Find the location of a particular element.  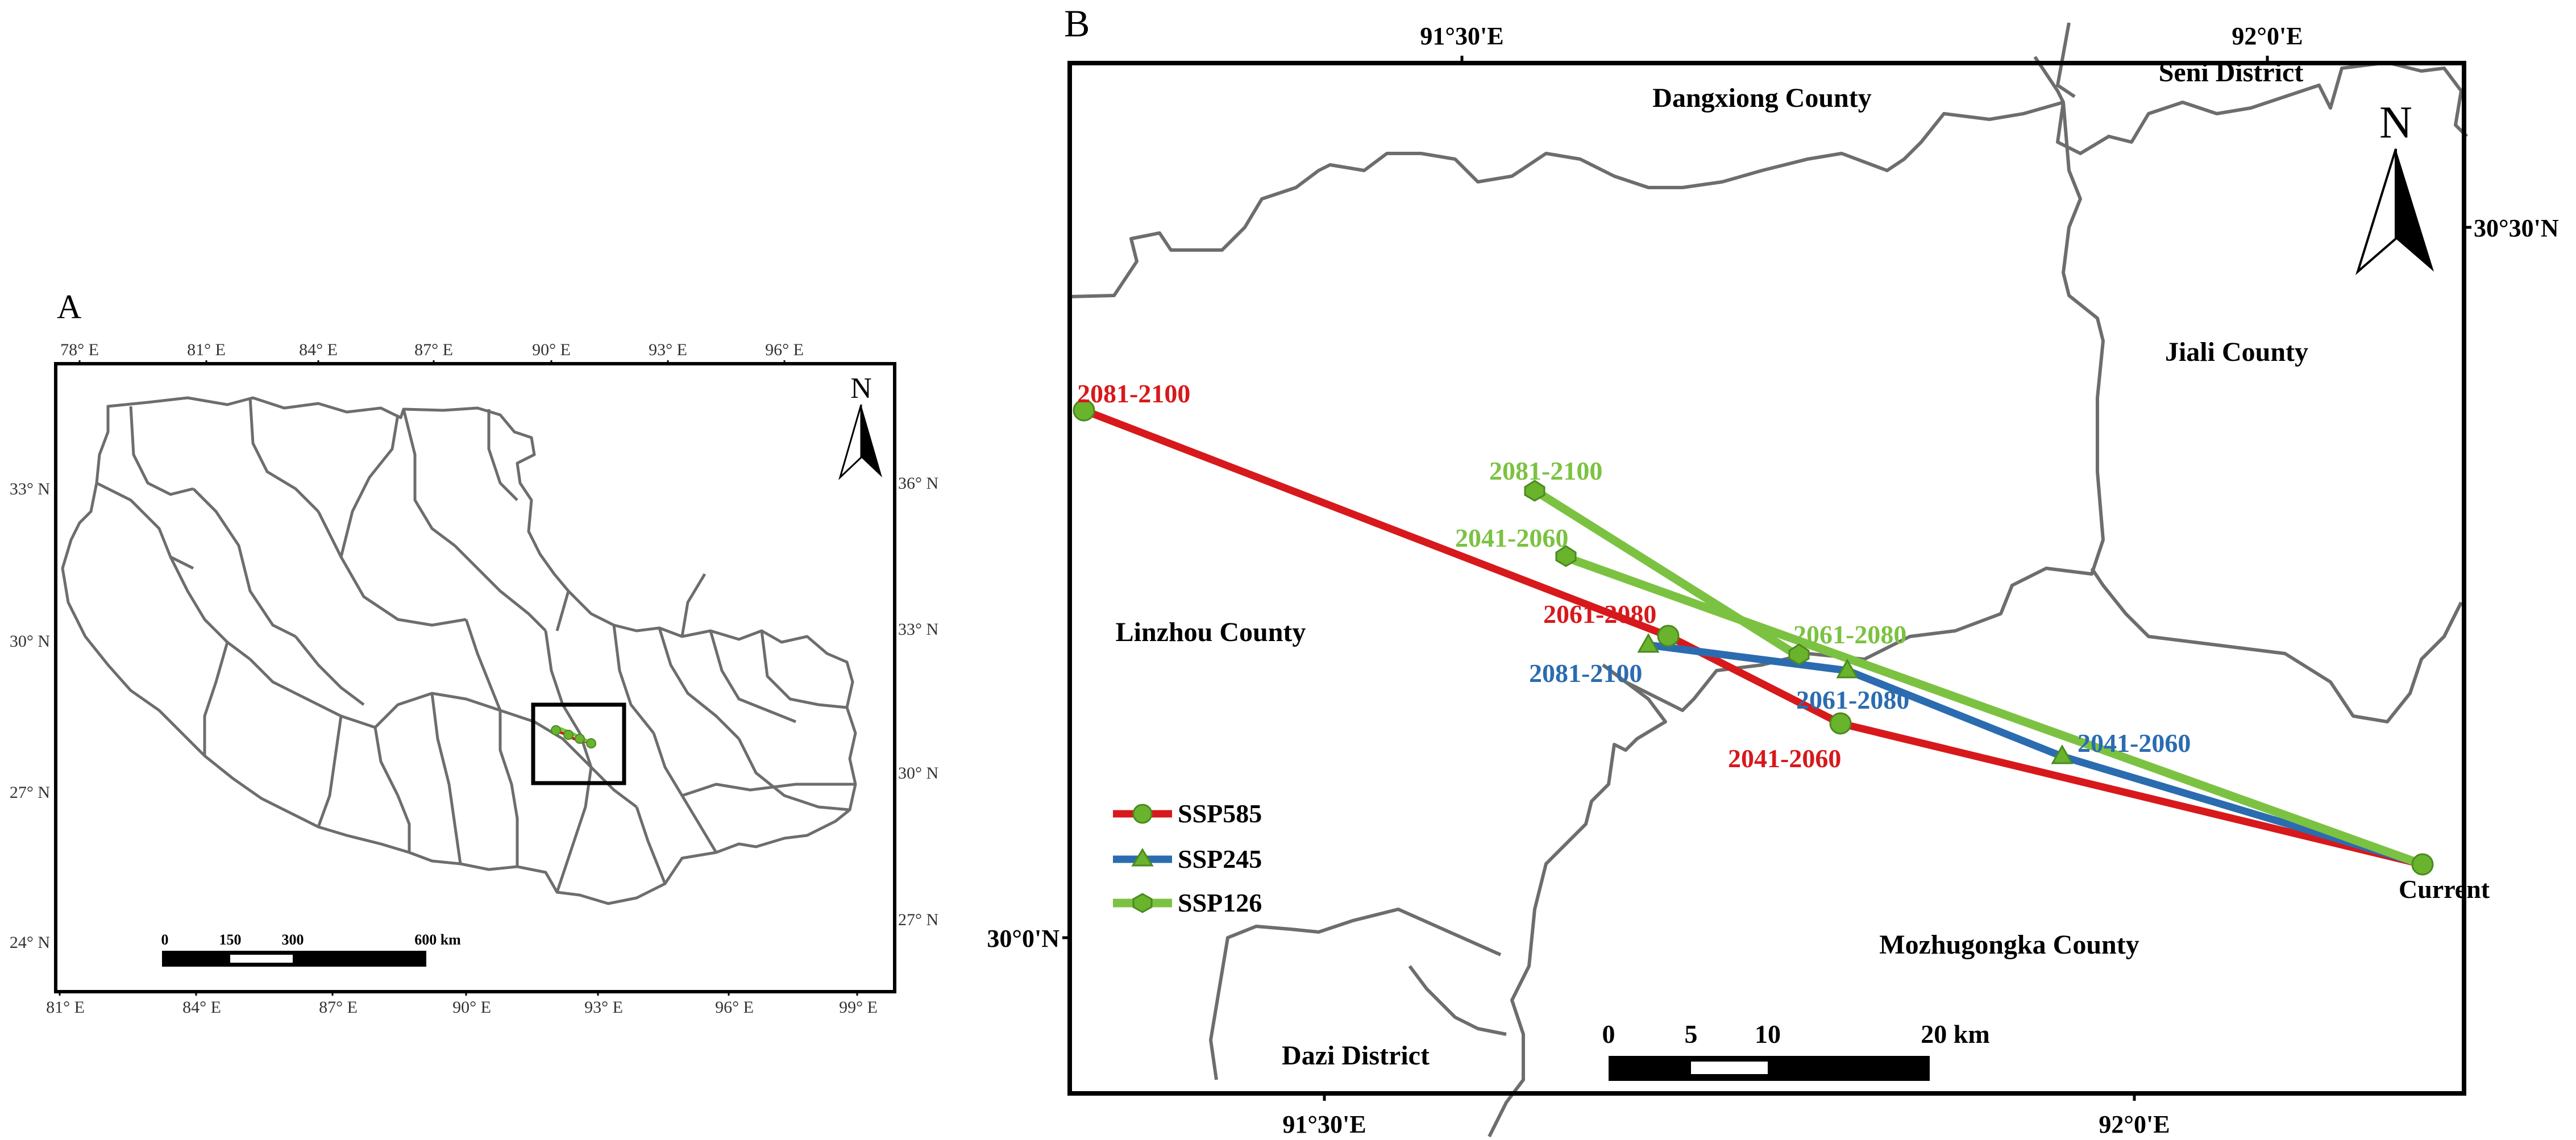

a-top-tick-label: 84° E is located at coordinates (319, 349).